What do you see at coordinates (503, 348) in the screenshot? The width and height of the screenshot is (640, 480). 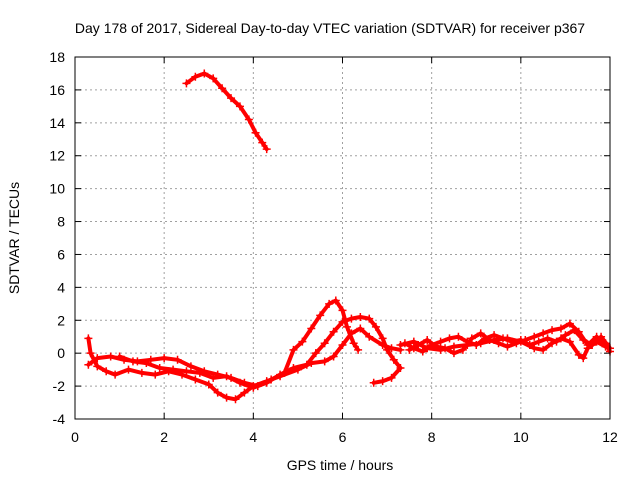 I see `series-track-f` at bounding box center [503, 348].